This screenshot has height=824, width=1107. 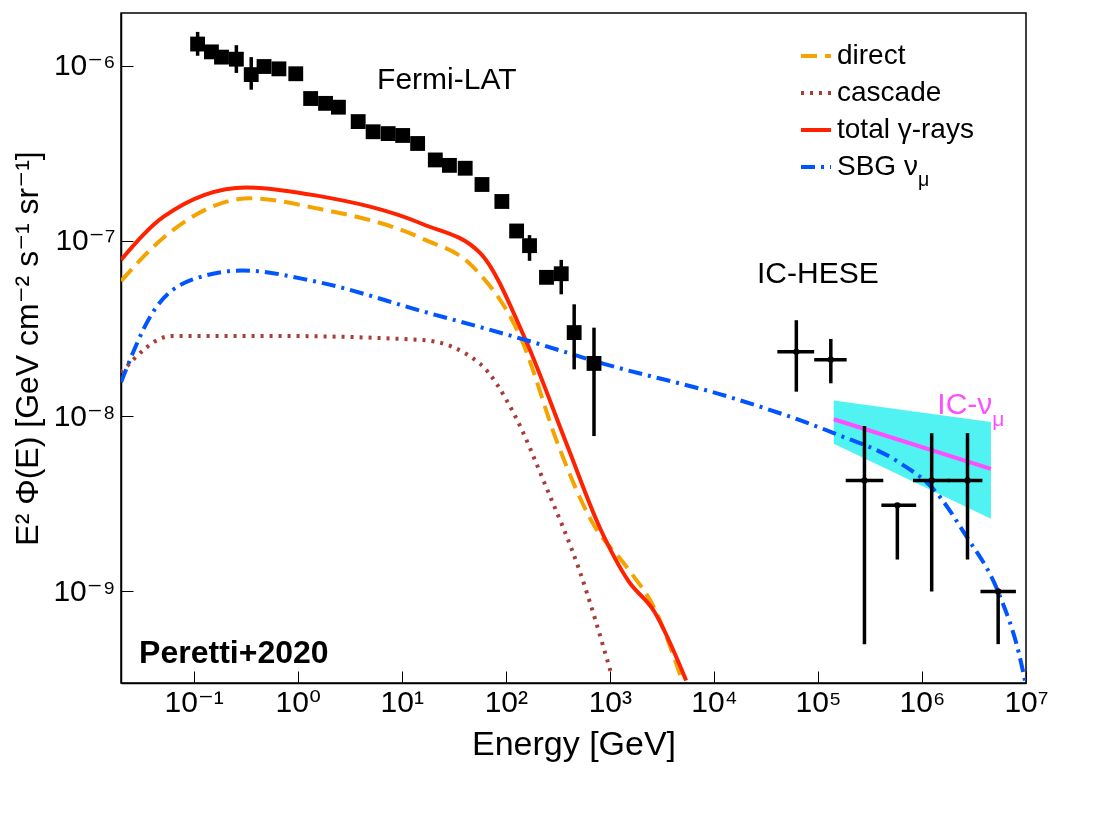 What do you see at coordinates (1026, 701) in the screenshot?
I see `x-tick-label: 10⁷` at bounding box center [1026, 701].